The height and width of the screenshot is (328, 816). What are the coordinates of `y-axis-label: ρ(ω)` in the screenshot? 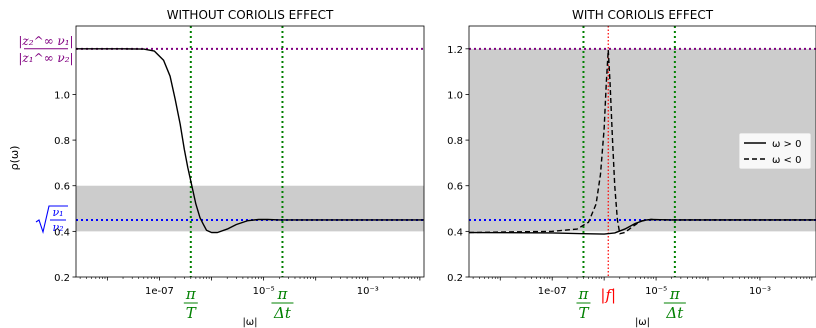 It's located at (14, 158).